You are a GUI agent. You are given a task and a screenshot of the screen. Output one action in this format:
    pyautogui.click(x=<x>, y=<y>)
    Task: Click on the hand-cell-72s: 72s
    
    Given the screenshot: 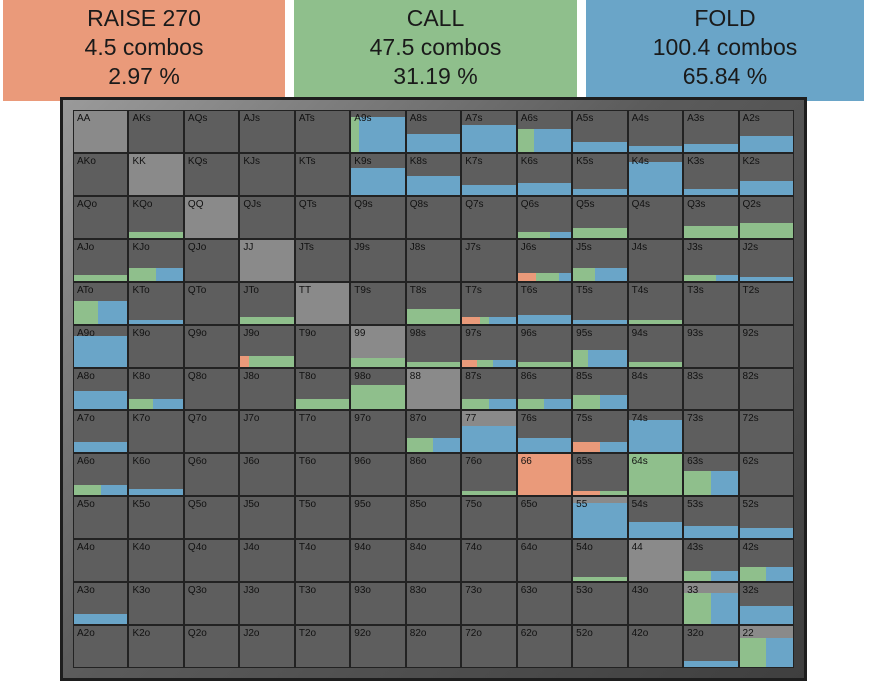 What is the action you would take?
    pyautogui.click(x=766, y=432)
    